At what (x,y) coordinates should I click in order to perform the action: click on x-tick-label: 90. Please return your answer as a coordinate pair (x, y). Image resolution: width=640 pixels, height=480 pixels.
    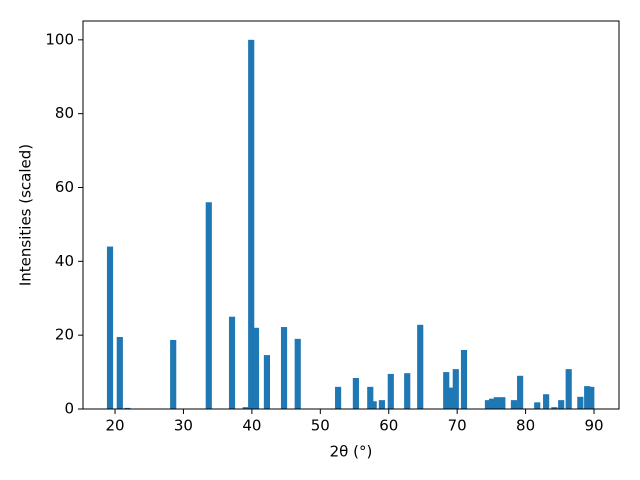
    Looking at the image, I should click on (593, 426).